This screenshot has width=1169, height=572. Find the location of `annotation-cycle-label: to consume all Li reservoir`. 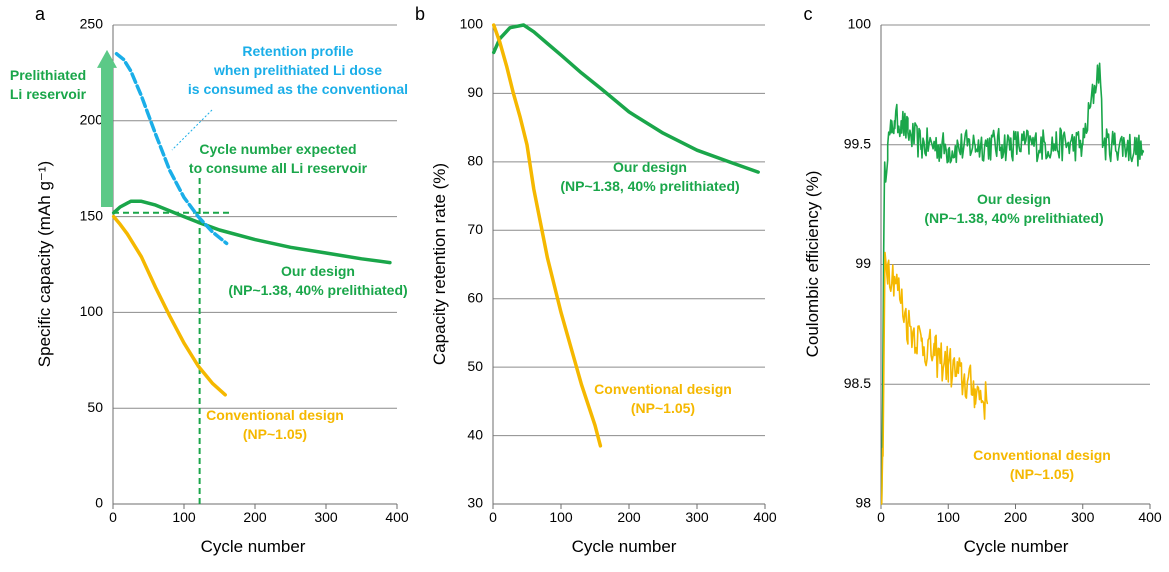

annotation-cycle-label: to consume all Li reservoir is located at coordinates (278, 168).